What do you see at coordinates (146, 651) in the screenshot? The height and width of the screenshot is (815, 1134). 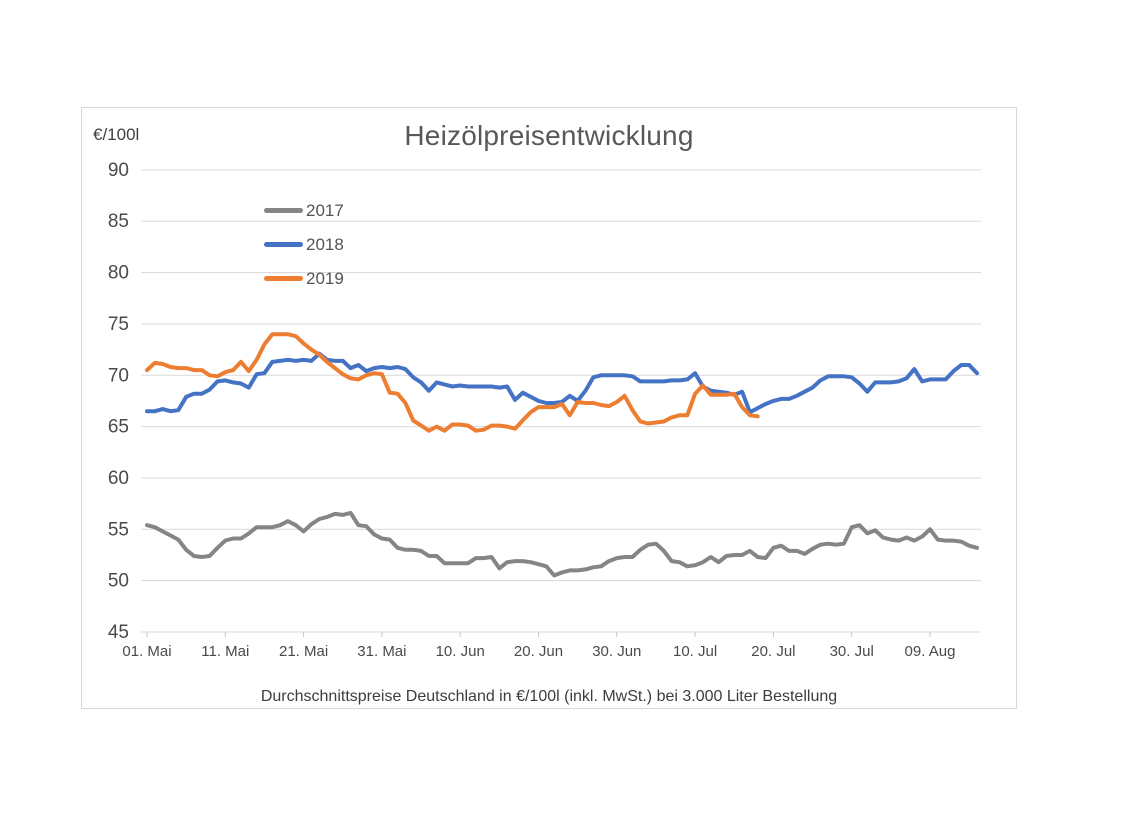 I see `x-tick-label: 01. Mai` at bounding box center [146, 651].